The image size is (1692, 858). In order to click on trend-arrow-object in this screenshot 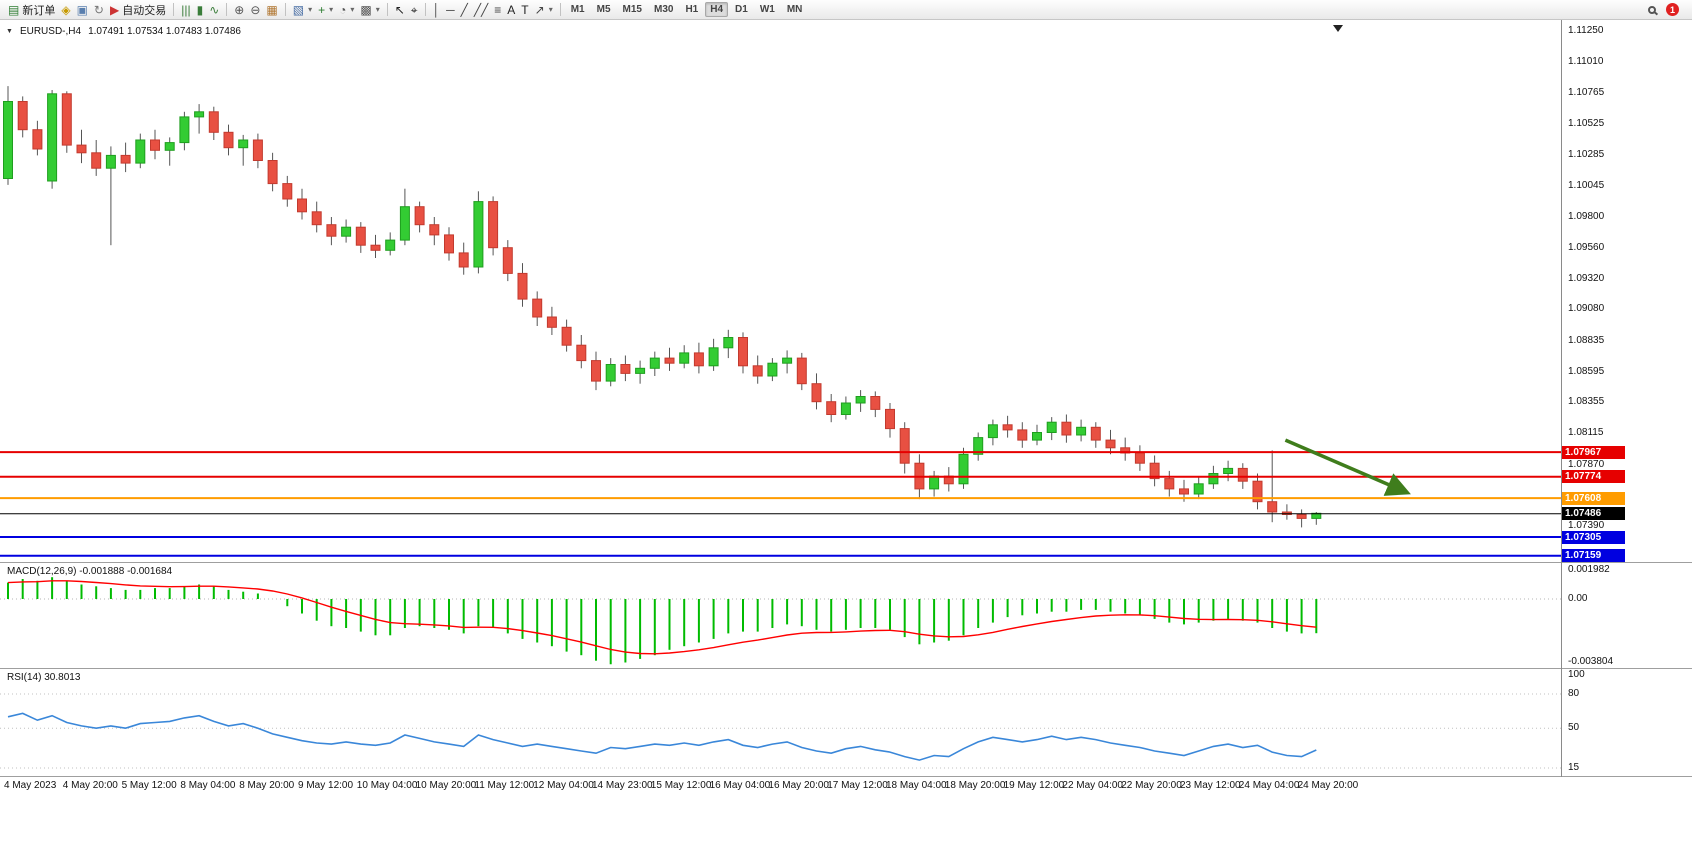, I will do `click(1347, 467)`.